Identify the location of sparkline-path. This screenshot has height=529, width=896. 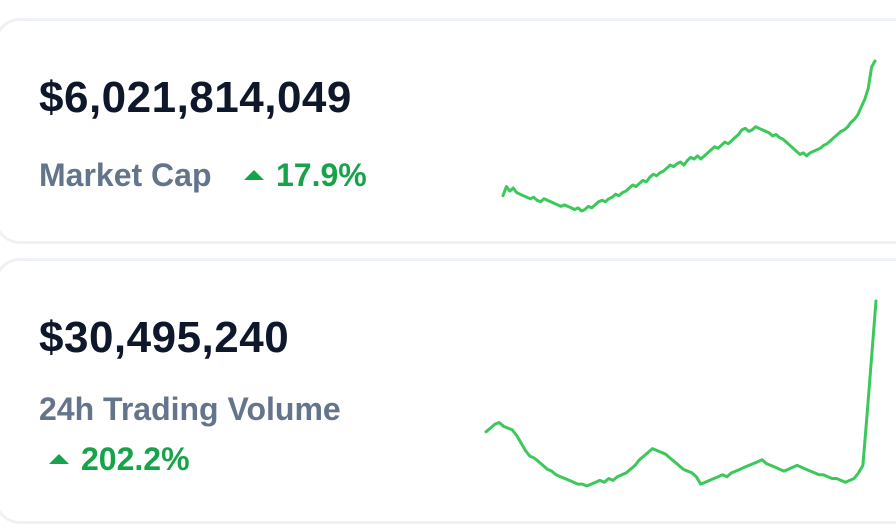
(689, 136).